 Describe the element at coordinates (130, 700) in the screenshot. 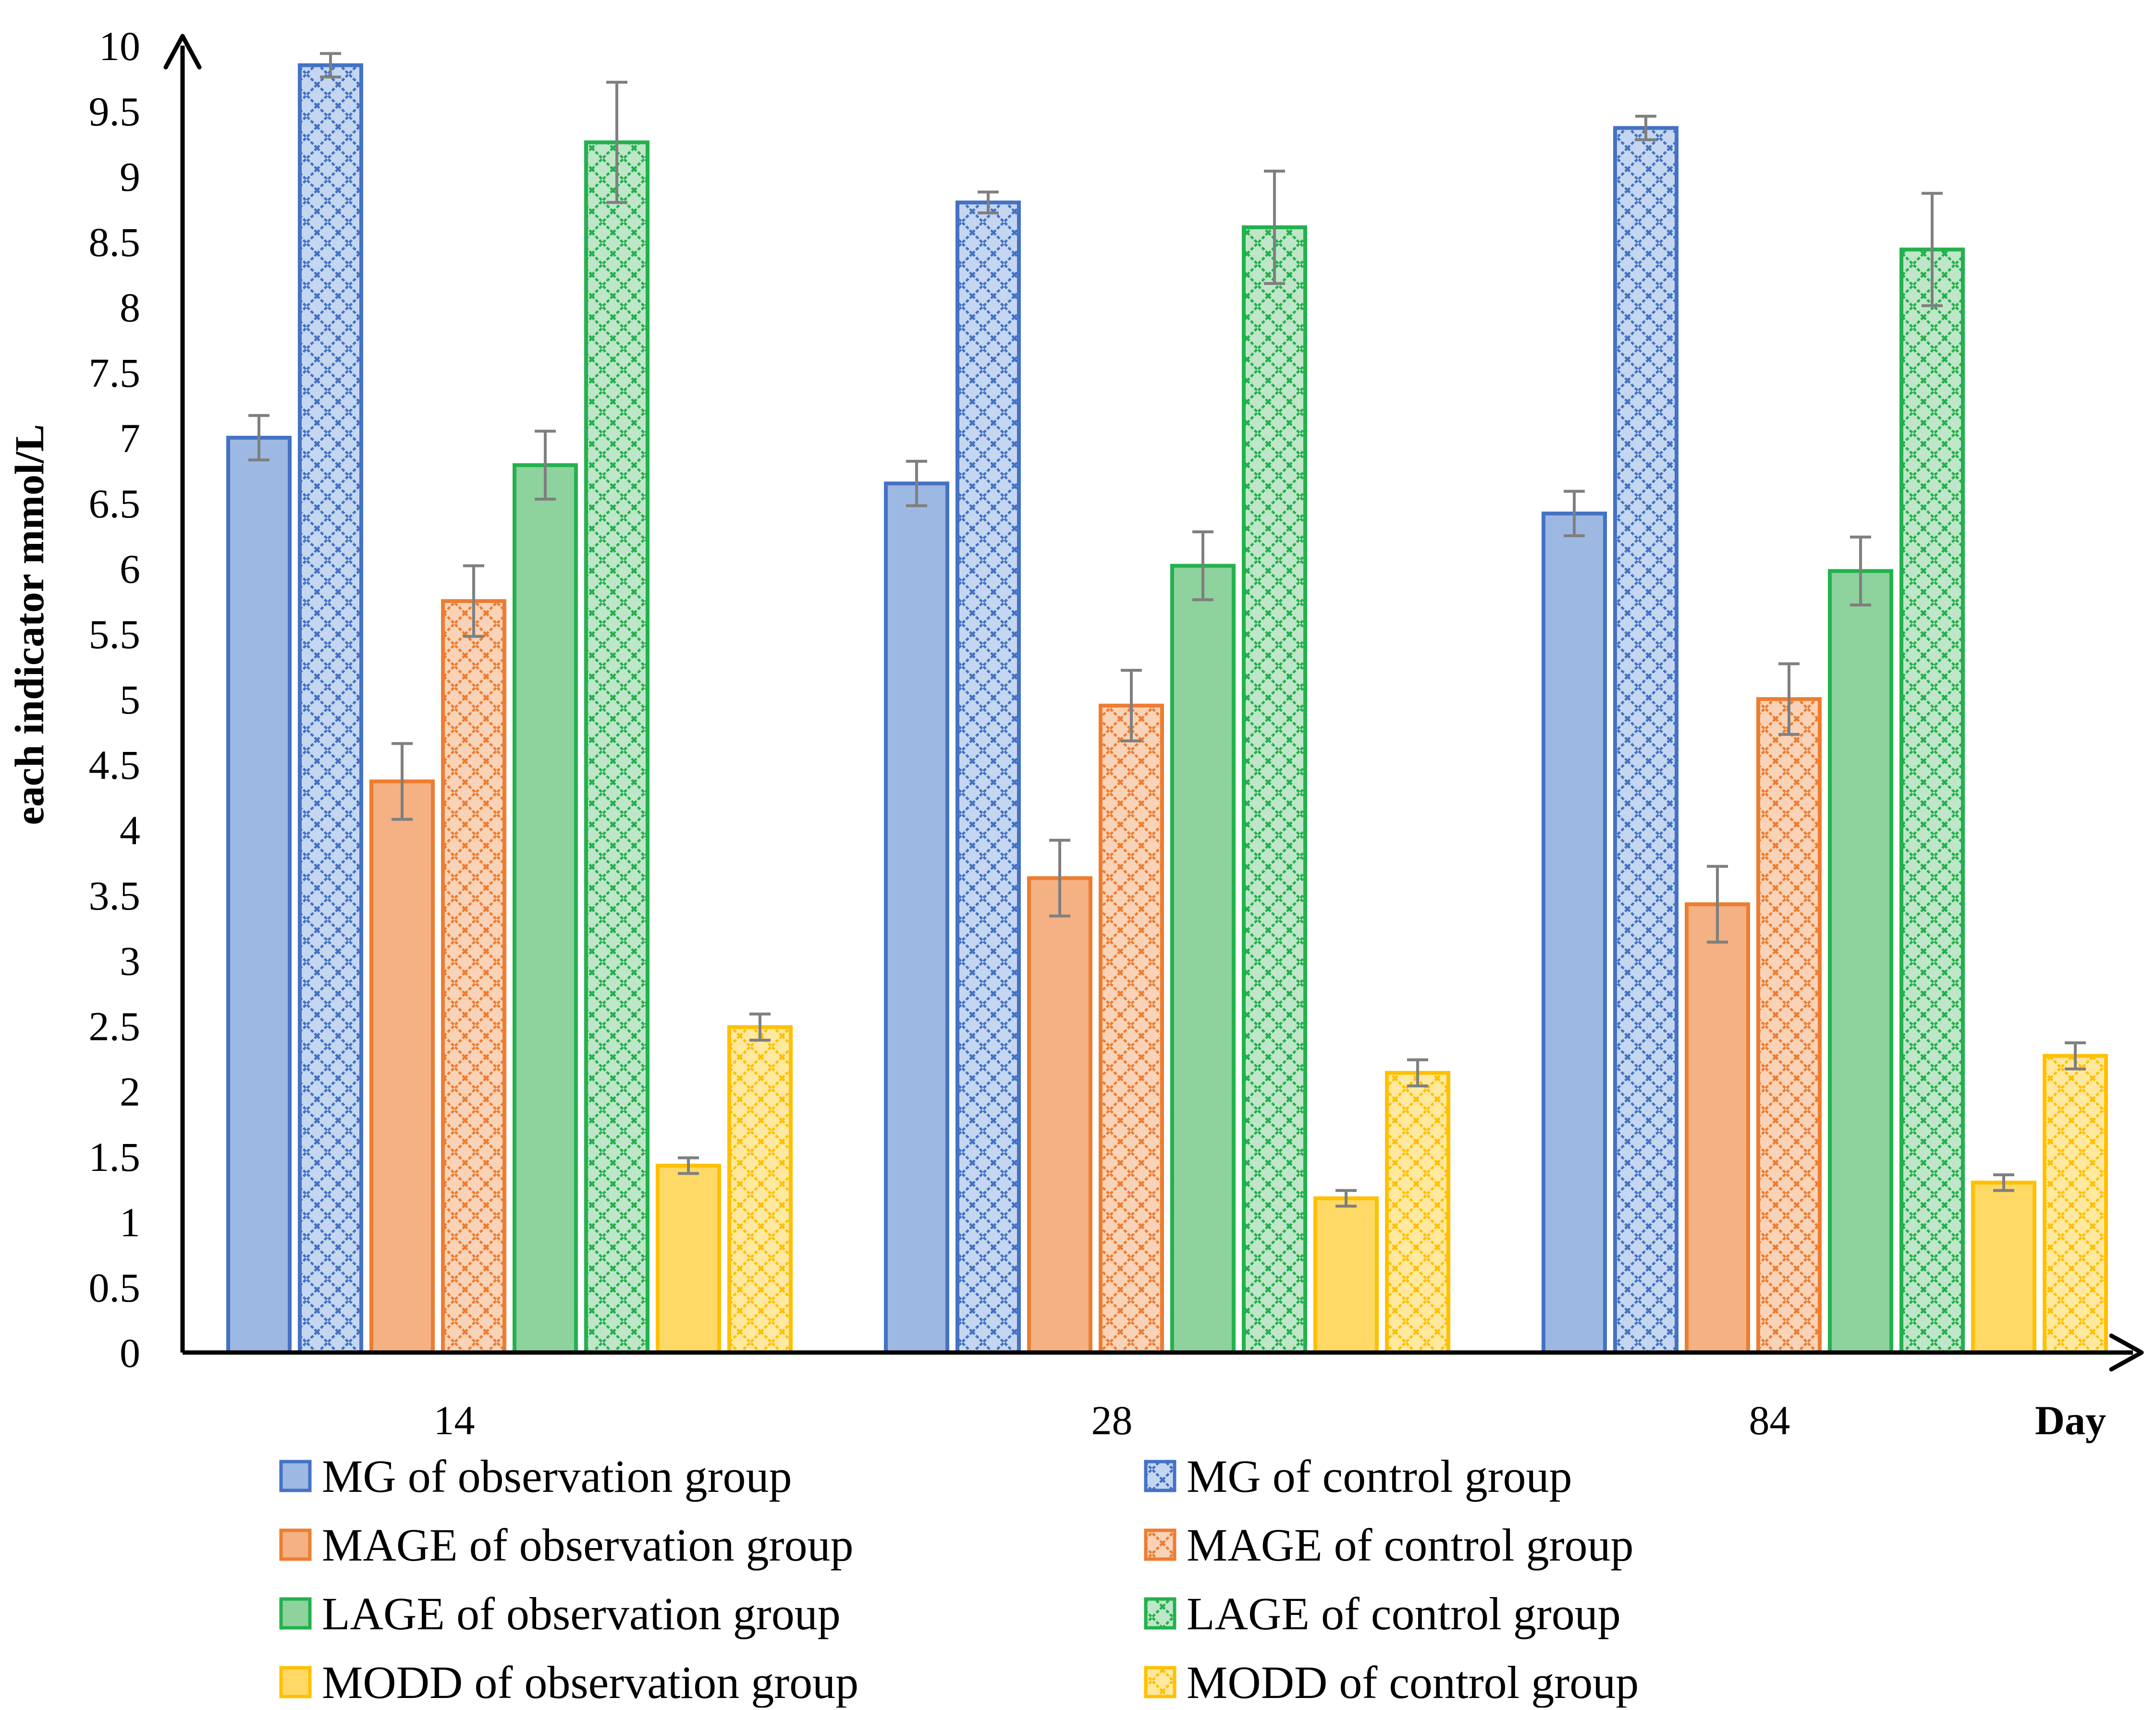

I see `y-tick-label: 5` at that location.